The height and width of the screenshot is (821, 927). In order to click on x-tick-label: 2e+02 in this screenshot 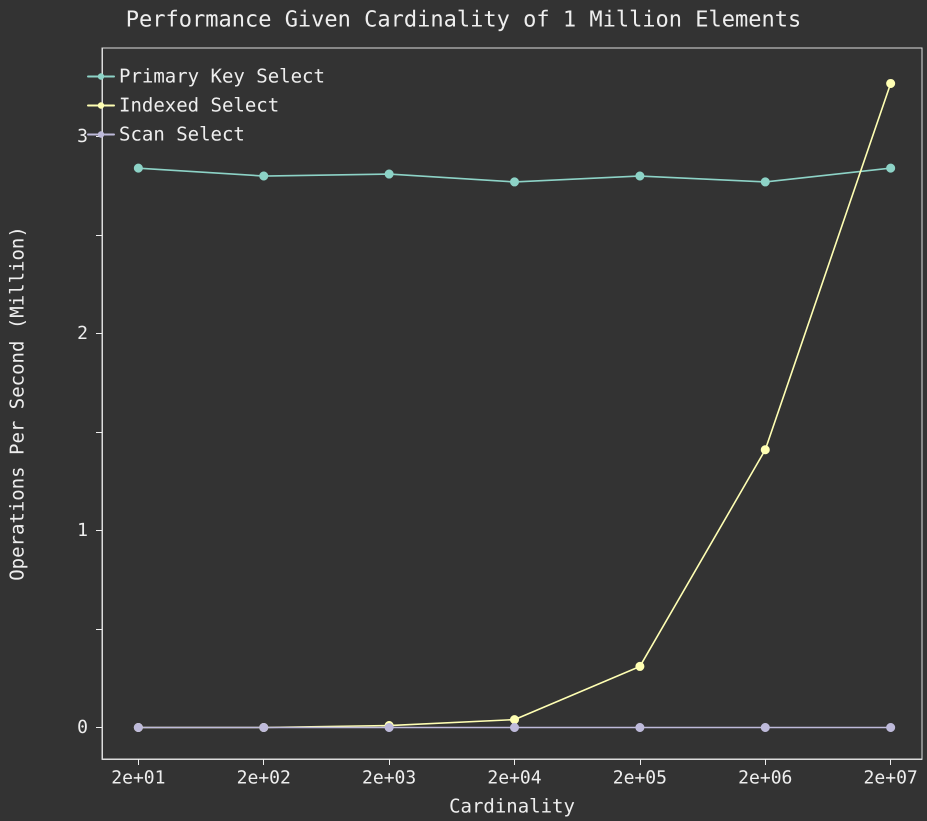, I will do `click(263, 778)`.